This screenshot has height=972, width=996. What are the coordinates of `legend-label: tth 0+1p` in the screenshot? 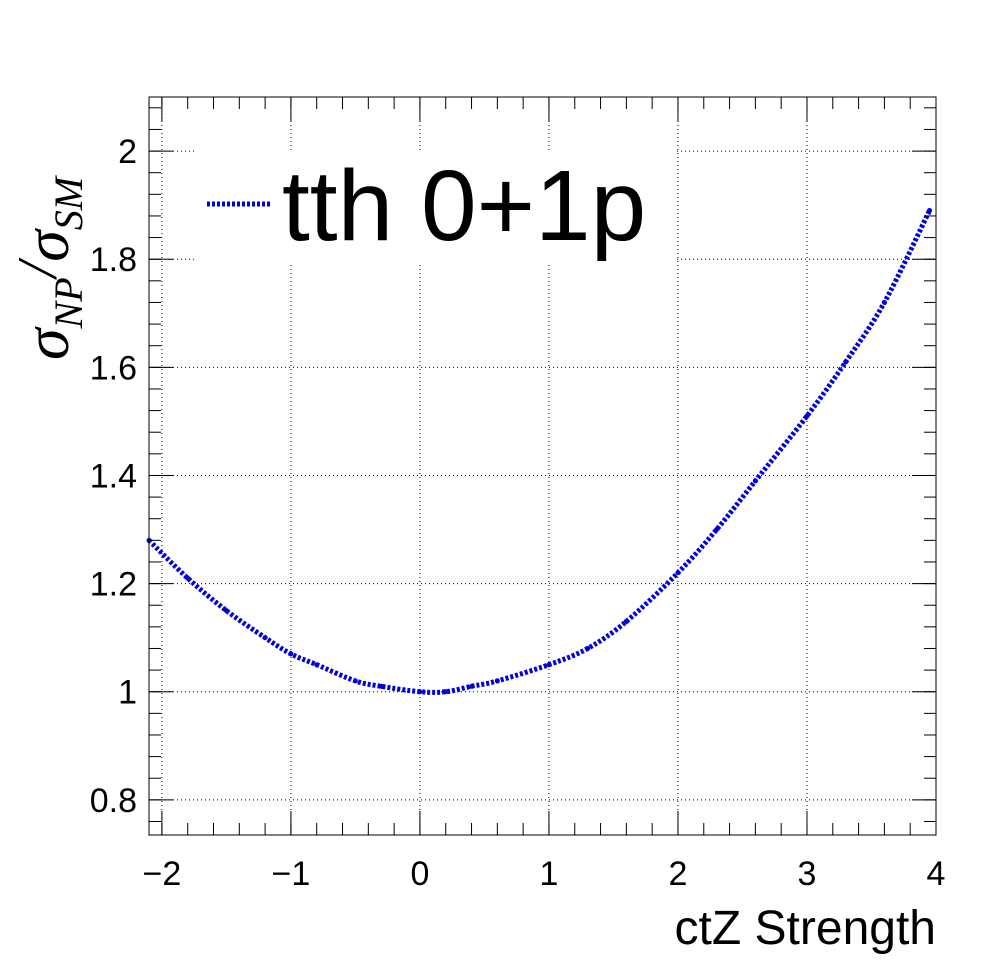 It's located at (464, 206).